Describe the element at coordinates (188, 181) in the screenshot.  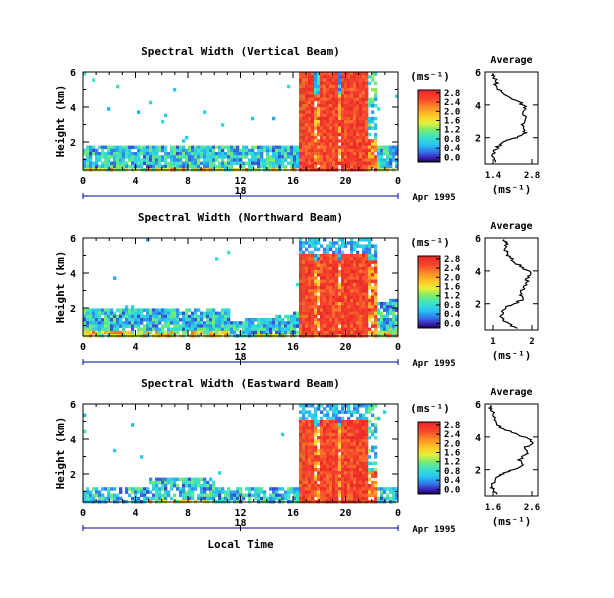
I see `x-tick-label: 8` at that location.